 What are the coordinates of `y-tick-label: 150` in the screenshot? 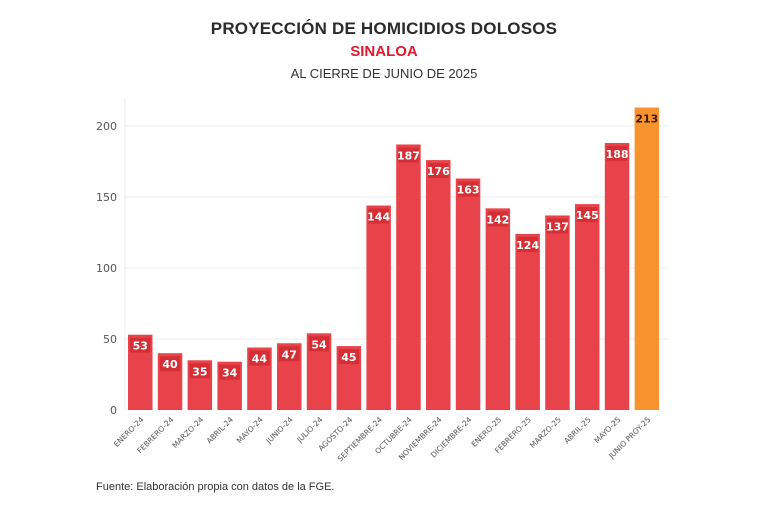 It's located at (106, 197).